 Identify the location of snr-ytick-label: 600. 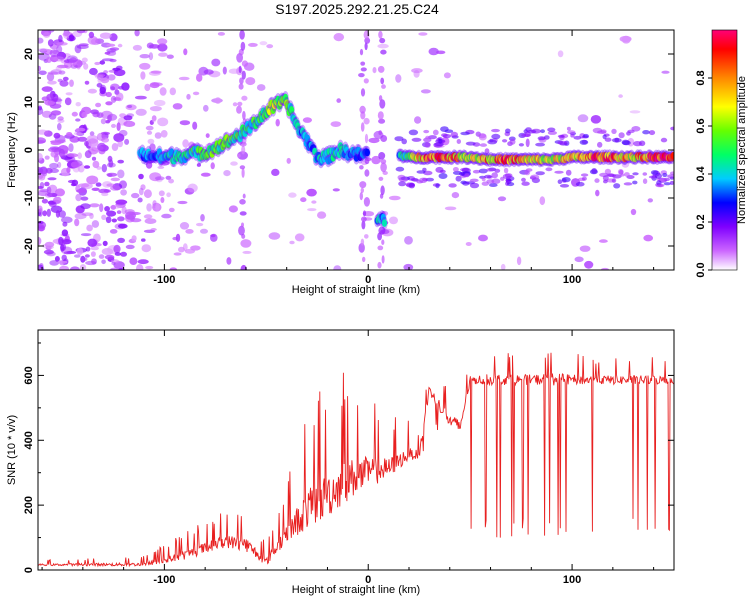
(29, 375).